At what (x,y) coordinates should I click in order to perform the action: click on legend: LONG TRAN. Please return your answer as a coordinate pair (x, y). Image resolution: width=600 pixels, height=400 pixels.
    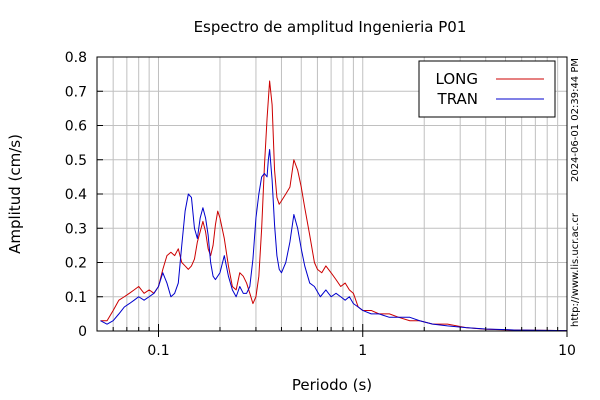
    Looking at the image, I should click on (487, 89).